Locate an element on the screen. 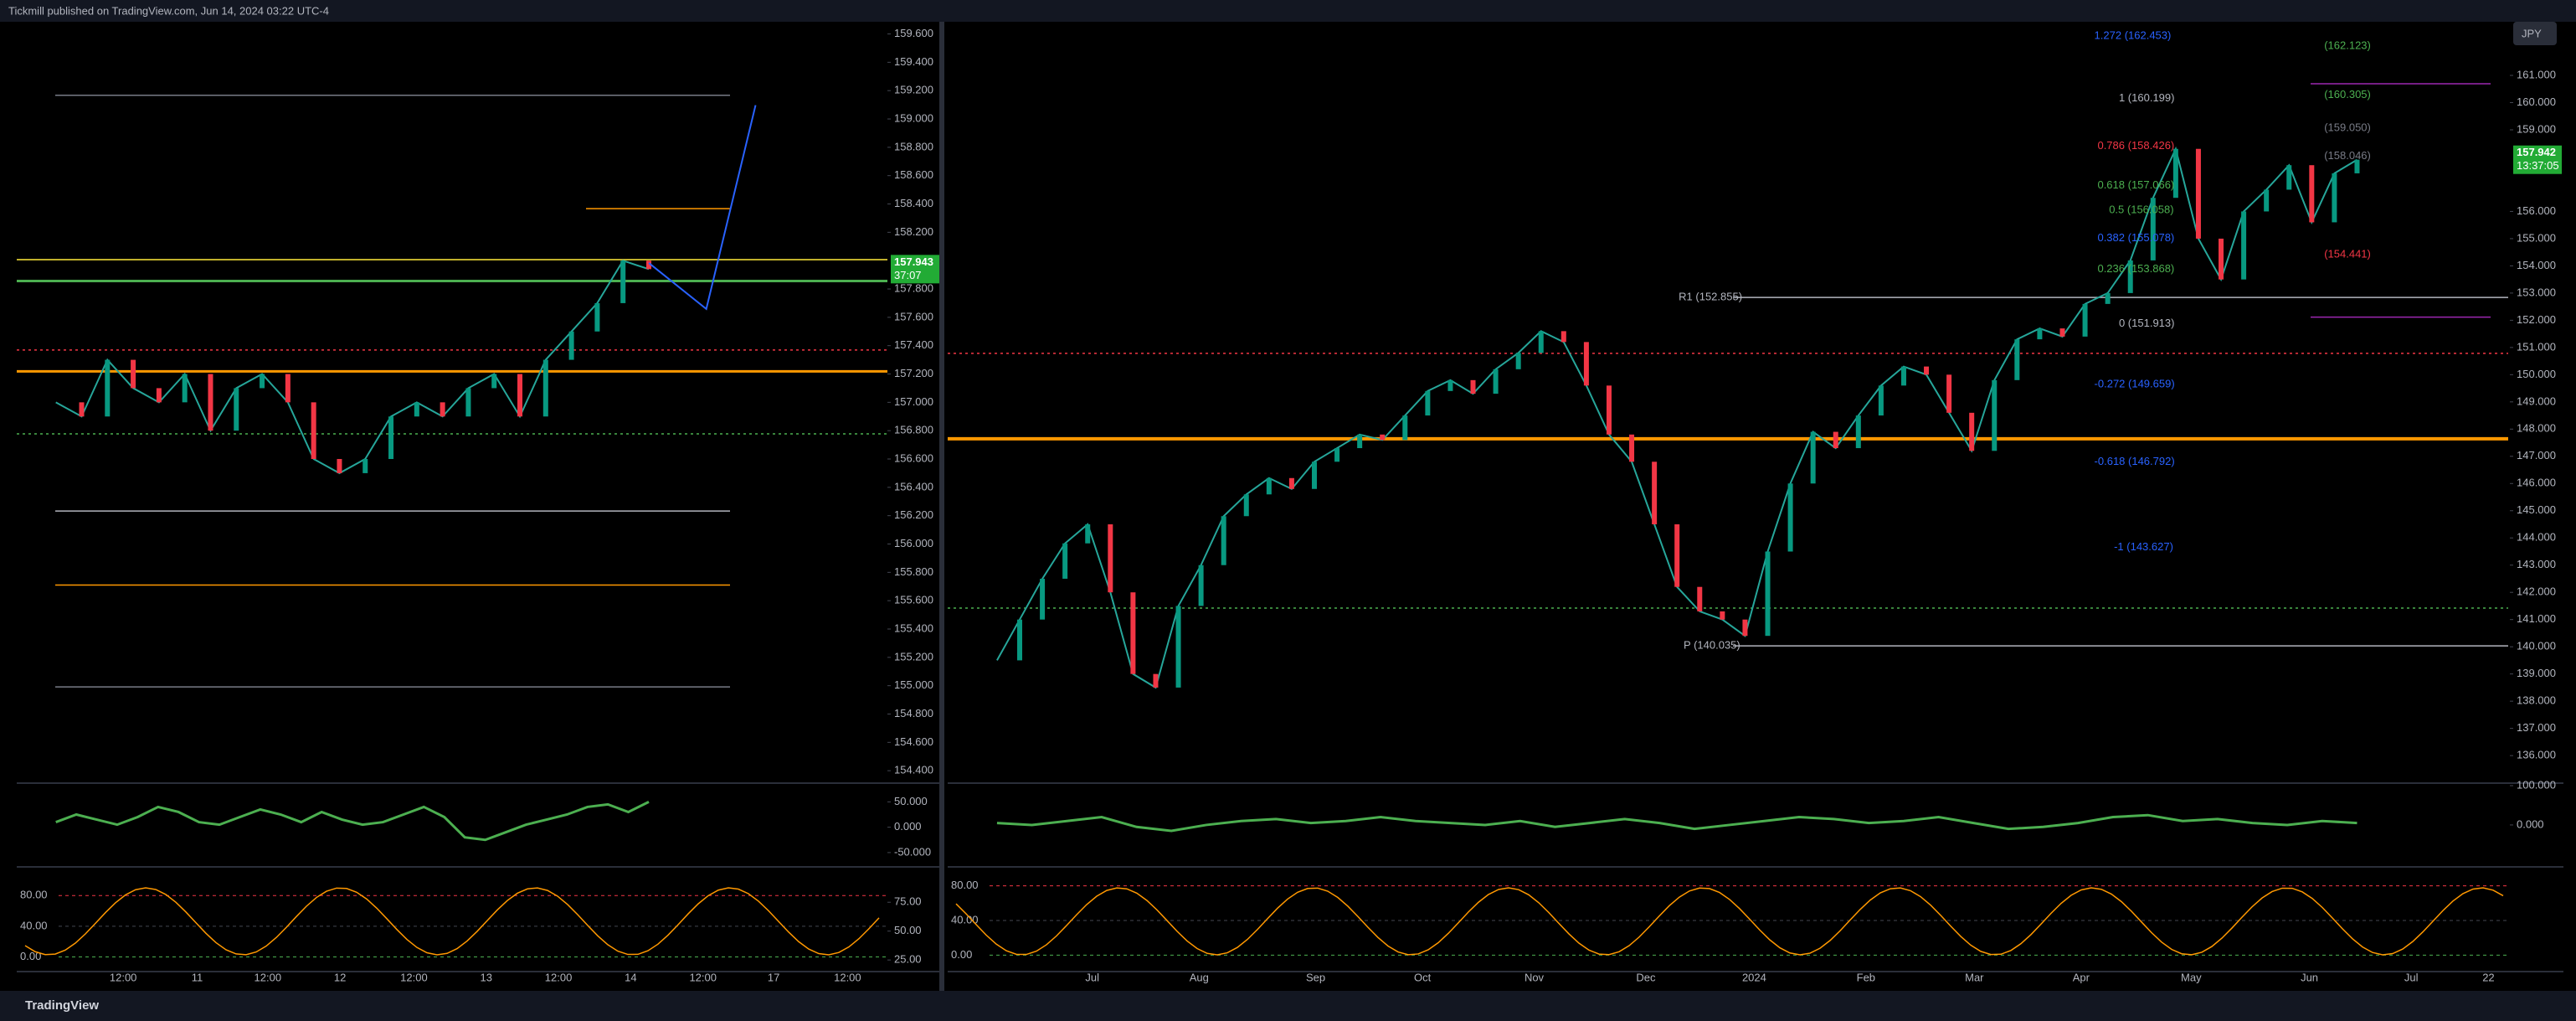  y-tick-label: 141.000 is located at coordinates (2537, 618).